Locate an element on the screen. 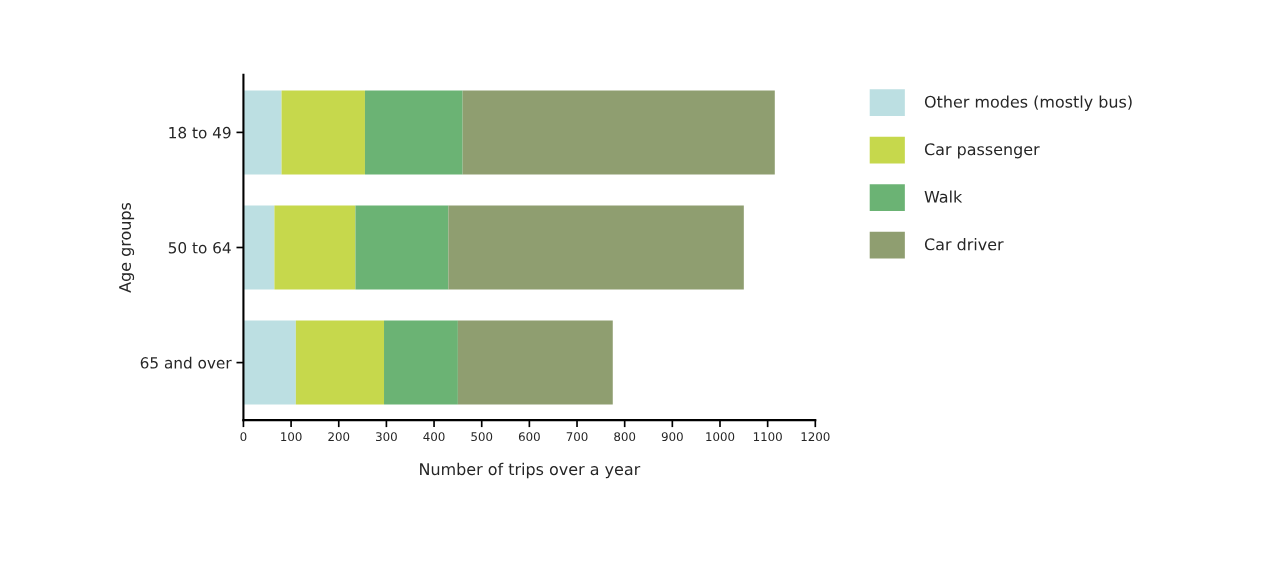 Image resolution: width=1288 pixels, height=567 pixels. x-tick-label: 300 is located at coordinates (386, 437).